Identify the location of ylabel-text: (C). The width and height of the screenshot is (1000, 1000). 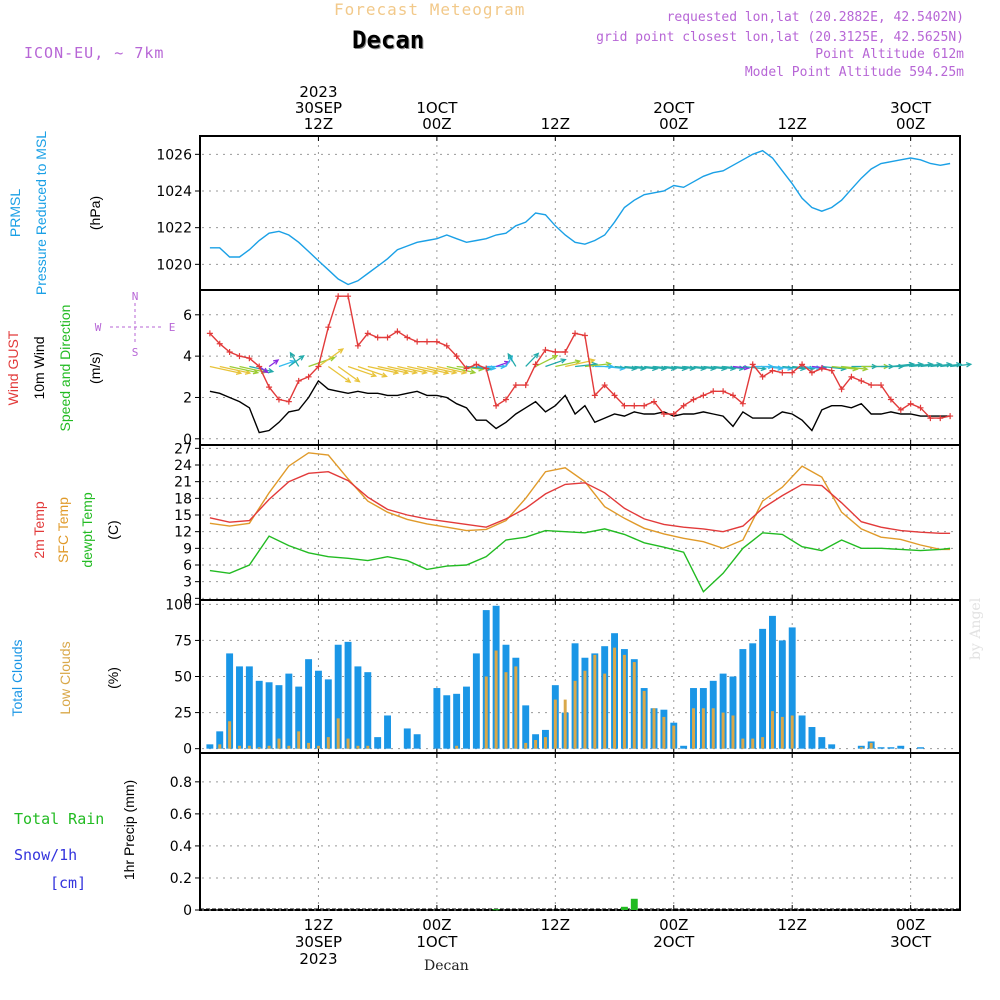
(113, 529).